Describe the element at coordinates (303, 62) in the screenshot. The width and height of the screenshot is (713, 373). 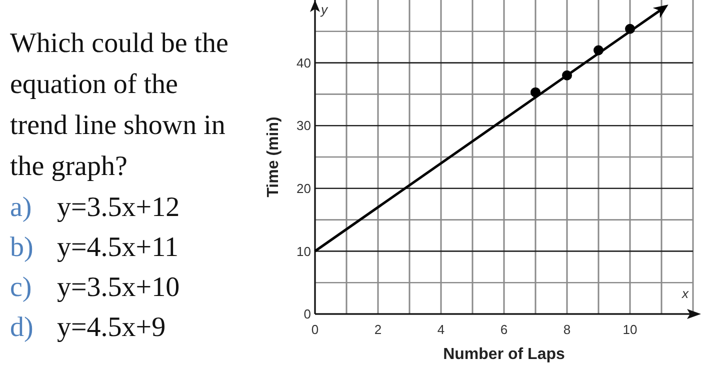
I see `y-tick-label: 40` at that location.